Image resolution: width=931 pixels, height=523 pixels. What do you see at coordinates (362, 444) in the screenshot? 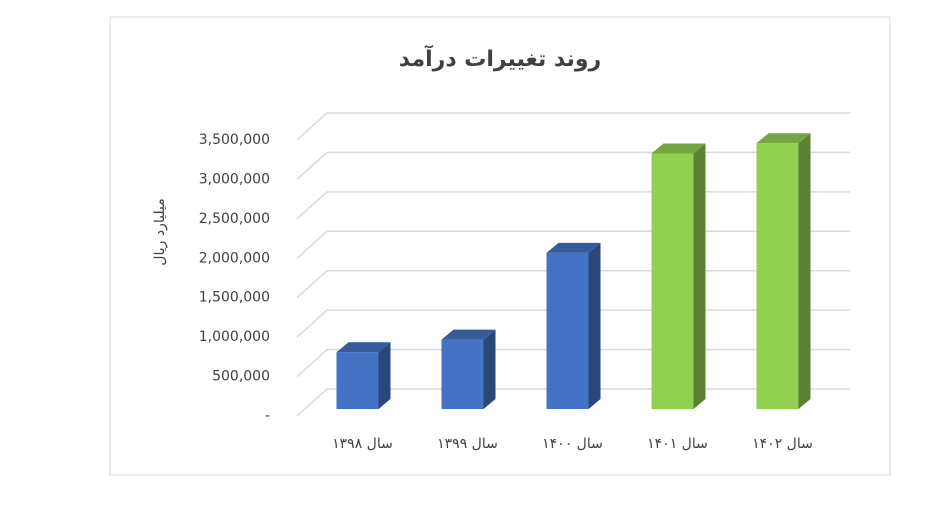
I see `x-tick-label: سال ۱۳۹۸` at bounding box center [362, 444].